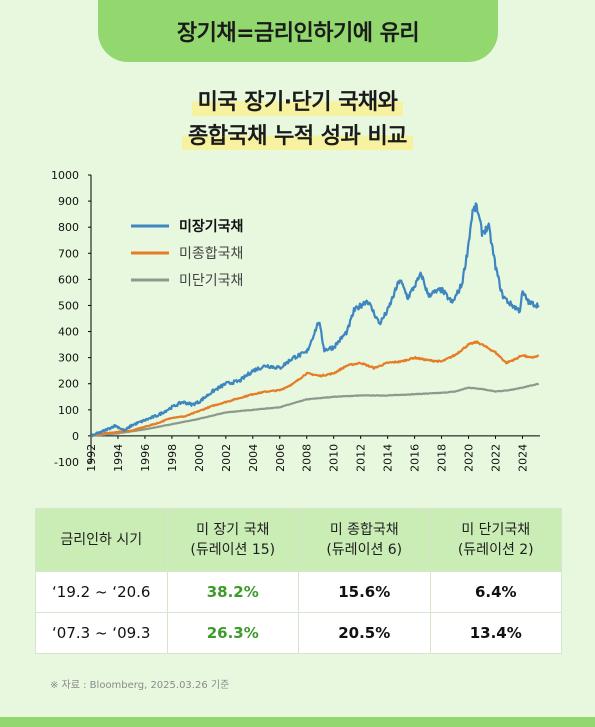 The height and width of the screenshot is (727, 595). I want to click on x-tick-label: 1992, so click(91, 458).